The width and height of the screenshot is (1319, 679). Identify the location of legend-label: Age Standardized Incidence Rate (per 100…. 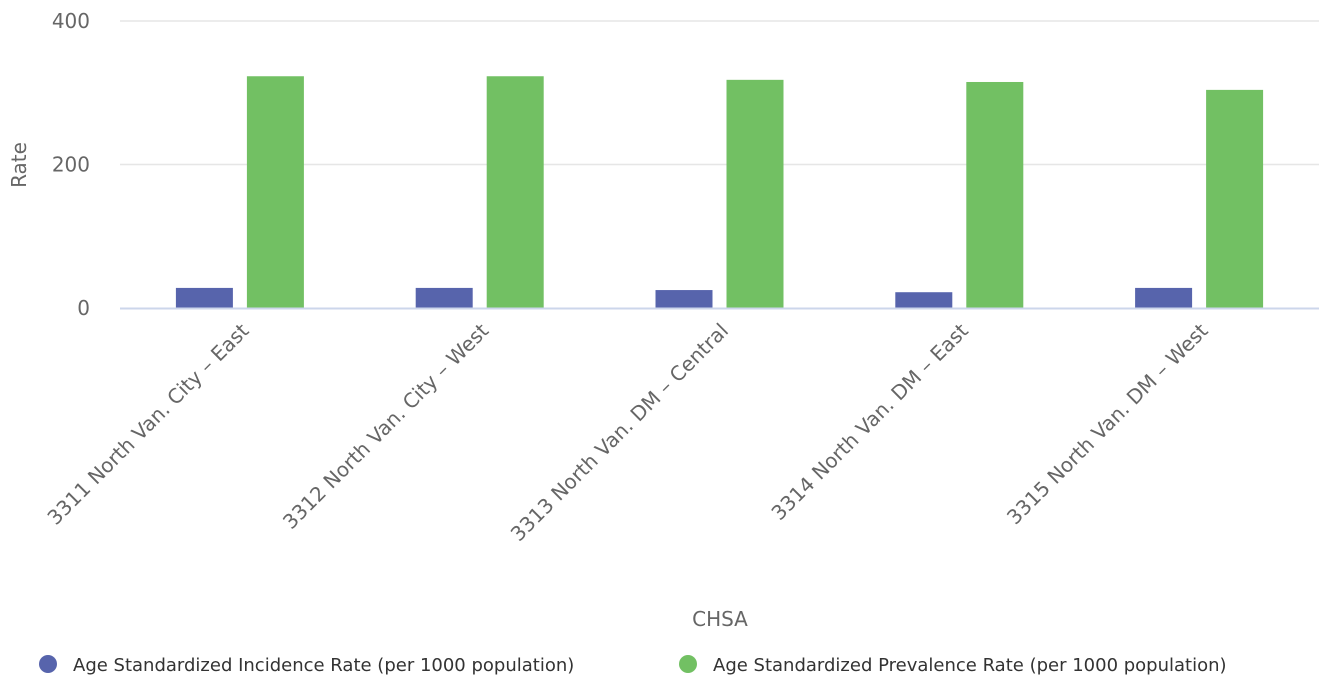
(323, 665).